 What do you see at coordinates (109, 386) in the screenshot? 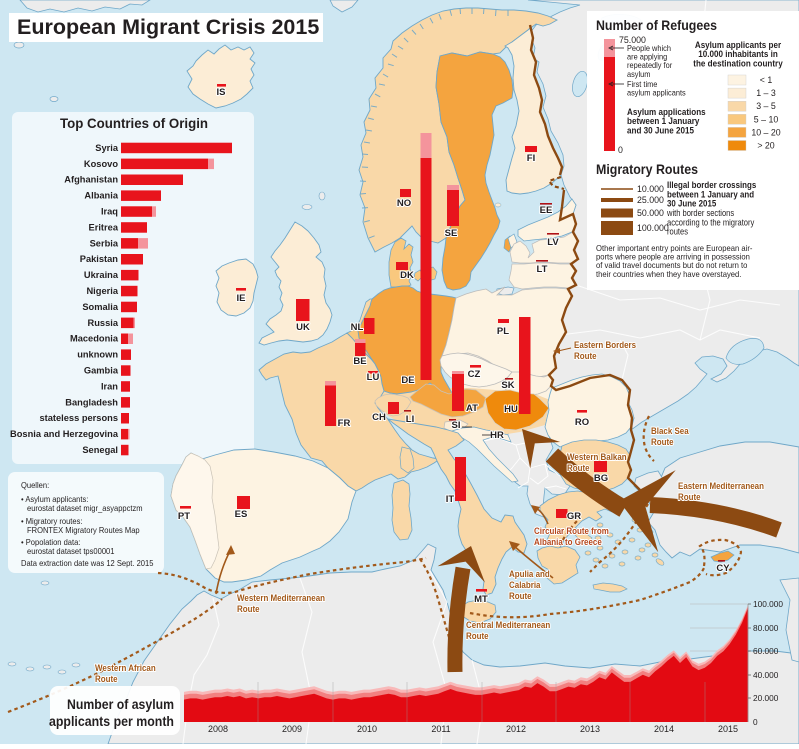
I see `svg-text: Iran` at bounding box center [109, 386].